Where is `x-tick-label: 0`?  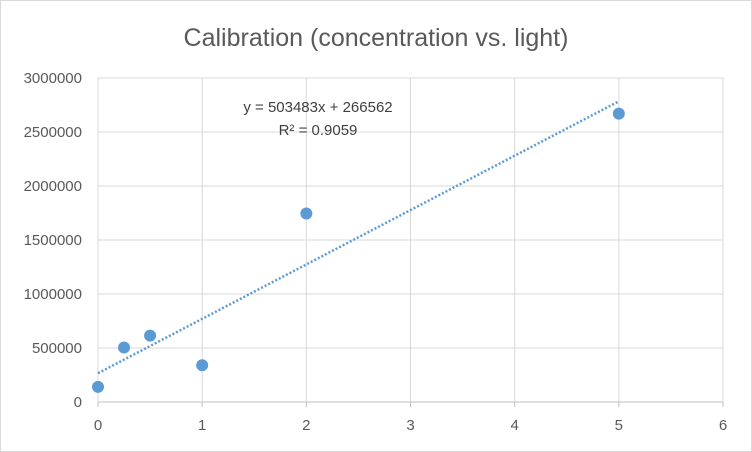 x-tick-label: 0 is located at coordinates (98, 425).